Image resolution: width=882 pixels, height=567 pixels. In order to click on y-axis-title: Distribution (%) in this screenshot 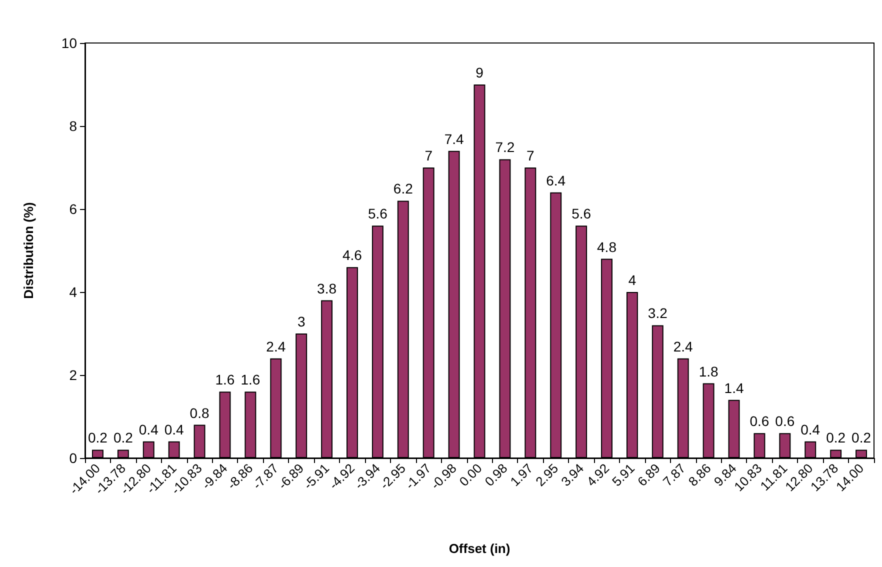, I will do `click(28, 250)`.